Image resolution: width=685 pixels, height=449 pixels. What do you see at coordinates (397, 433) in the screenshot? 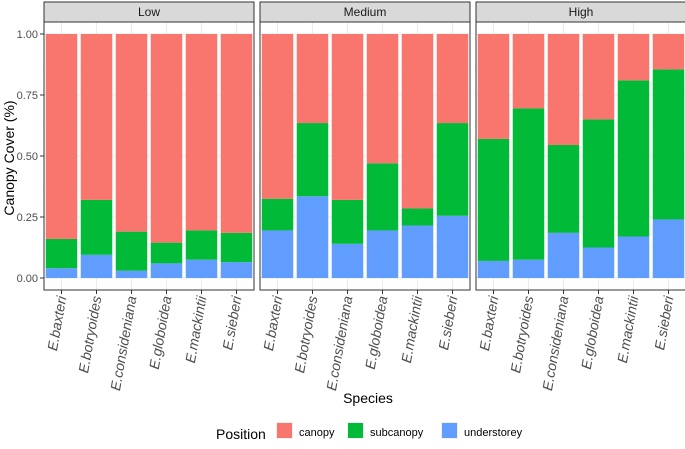
I see `legend-label-subcanopy: subcanopy` at bounding box center [397, 433].